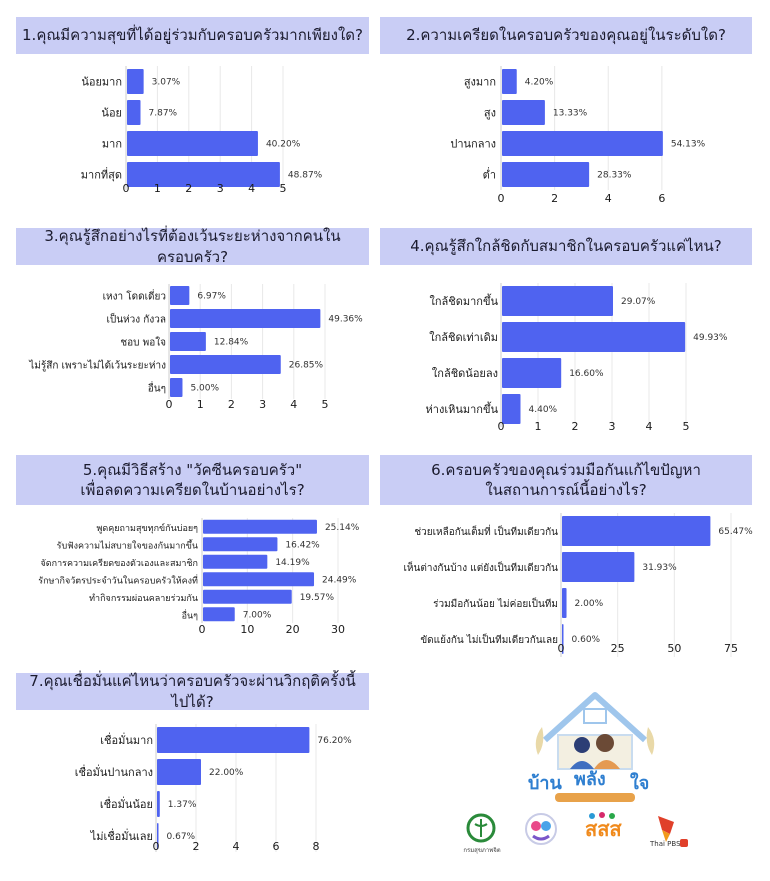 Image resolution: width=770 pixels, height=881 pixels. I want to click on thai-pbs-wordmark: Thai PBS, so click(665, 844).